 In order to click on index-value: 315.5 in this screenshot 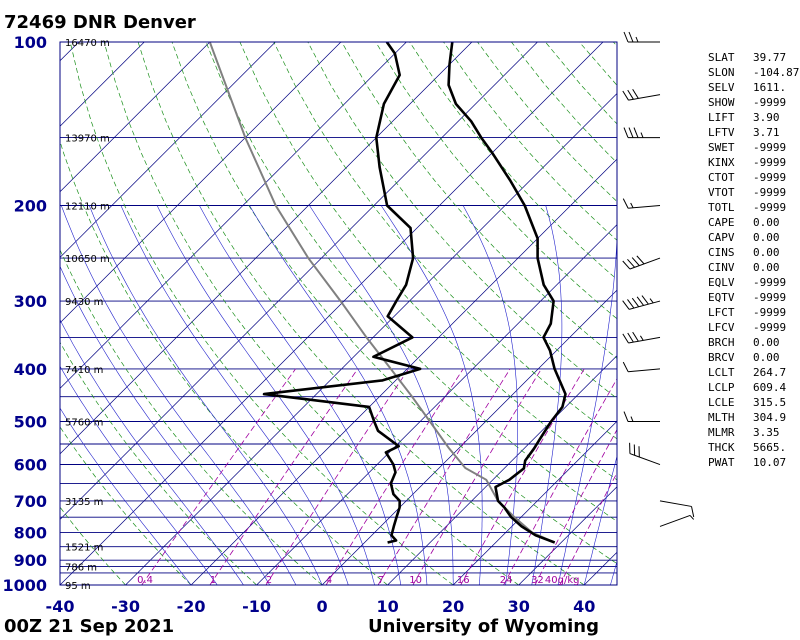, I will do `click(770, 402)`.